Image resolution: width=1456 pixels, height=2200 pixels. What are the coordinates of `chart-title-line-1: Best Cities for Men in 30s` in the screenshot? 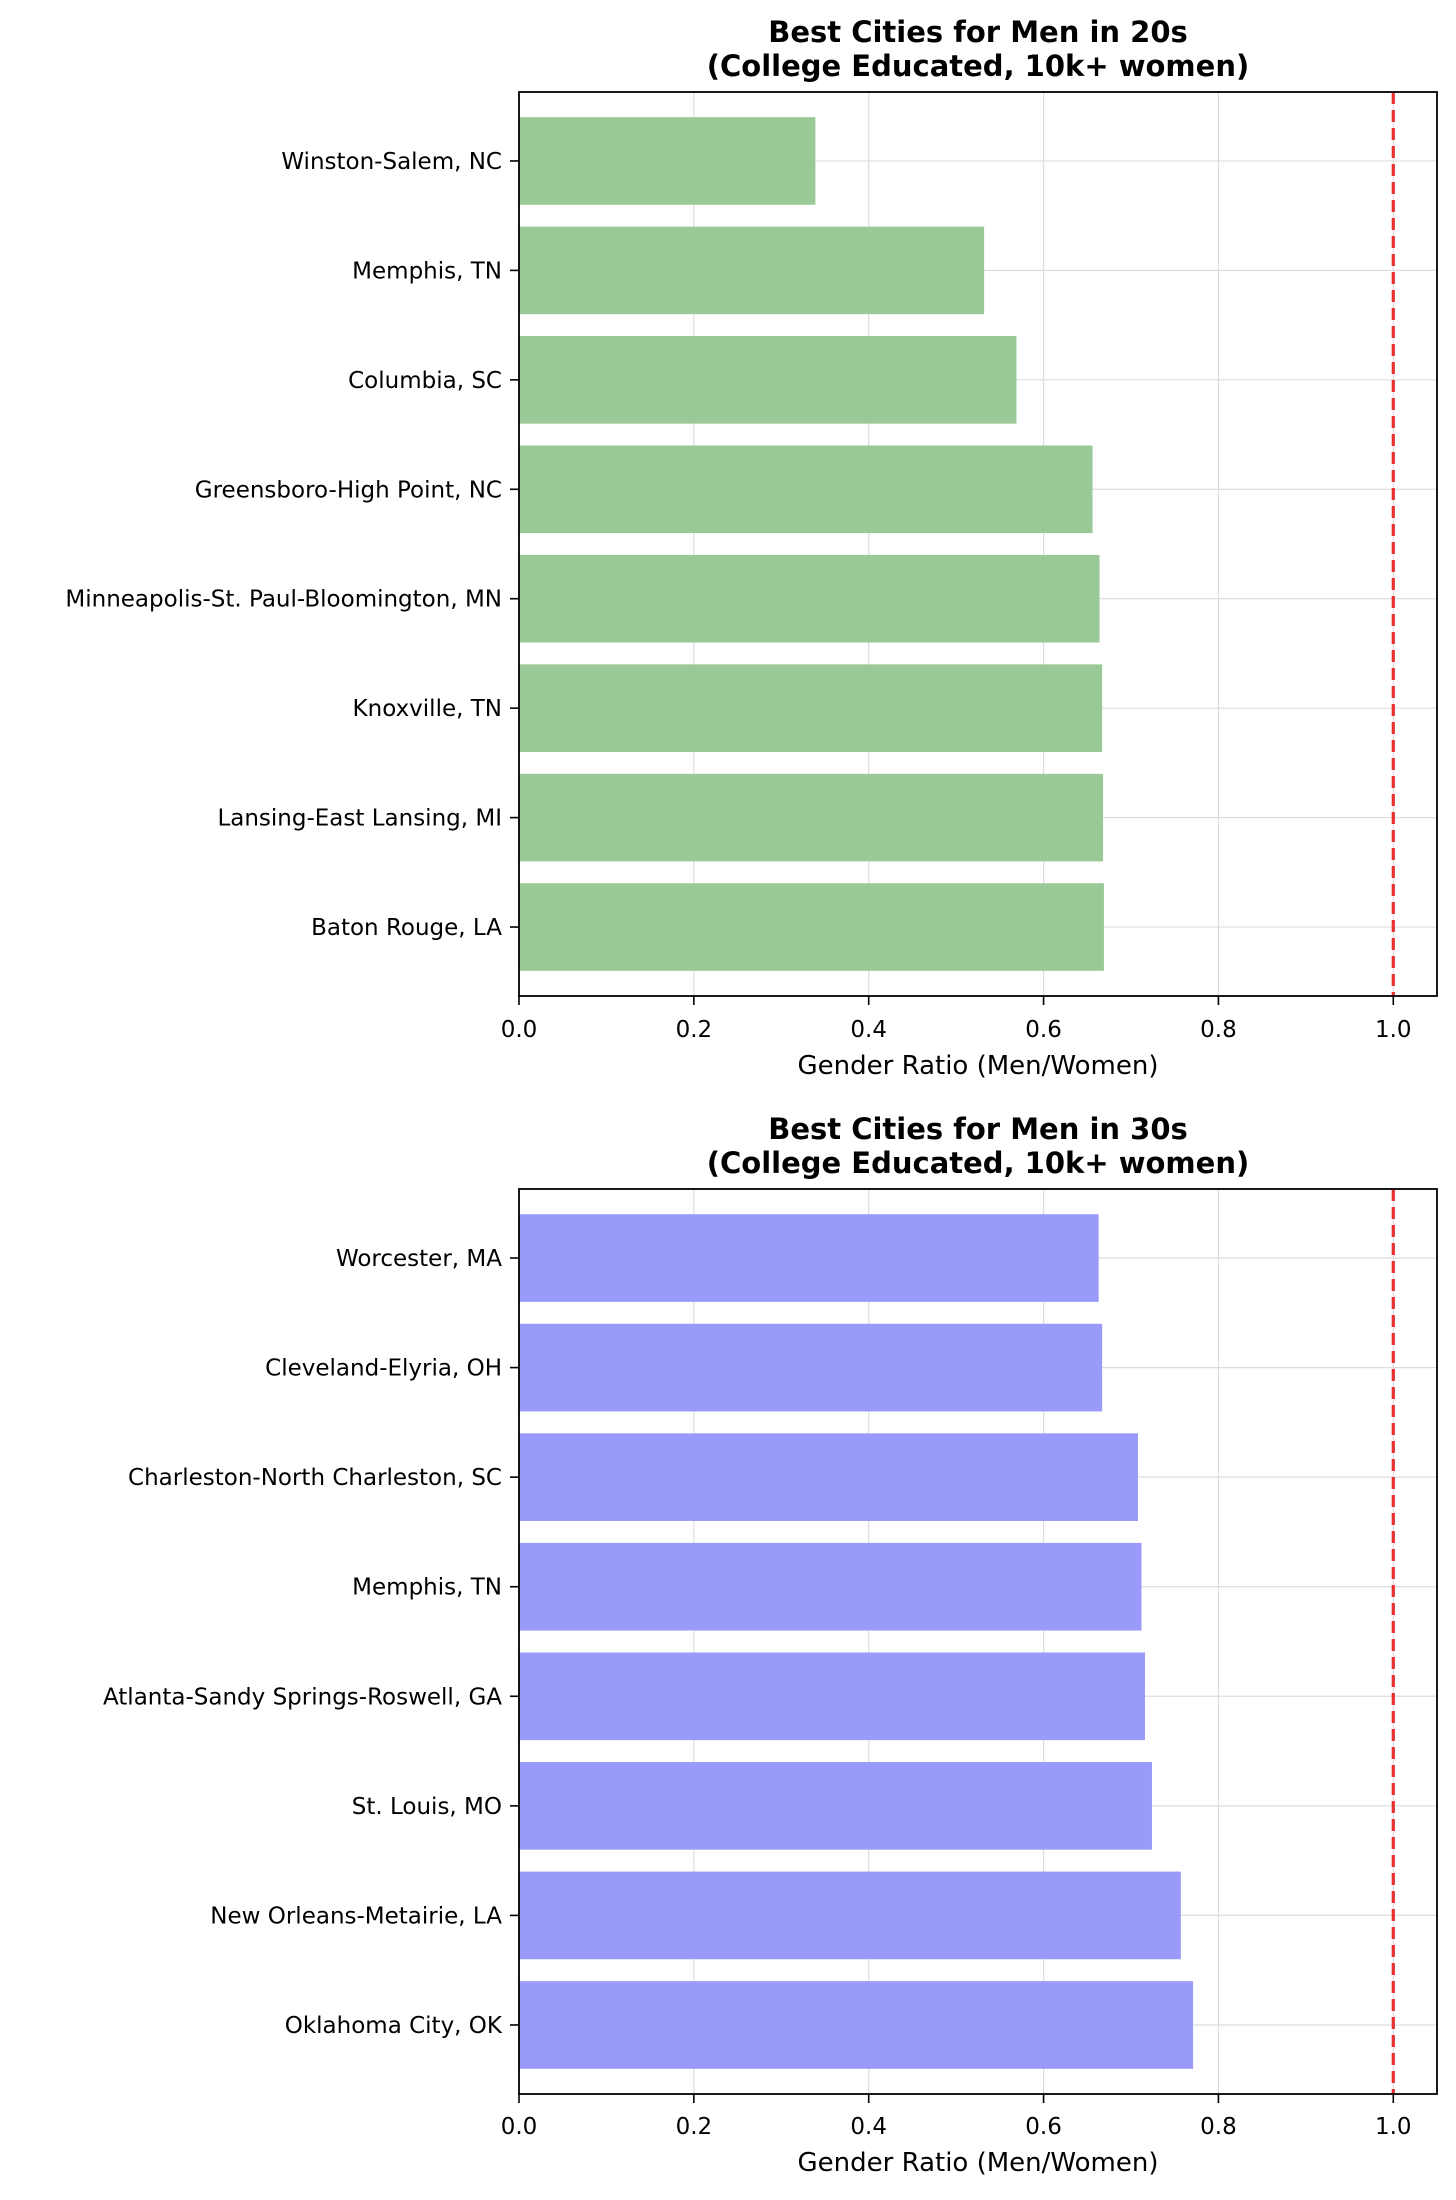 It's located at (978, 1129).